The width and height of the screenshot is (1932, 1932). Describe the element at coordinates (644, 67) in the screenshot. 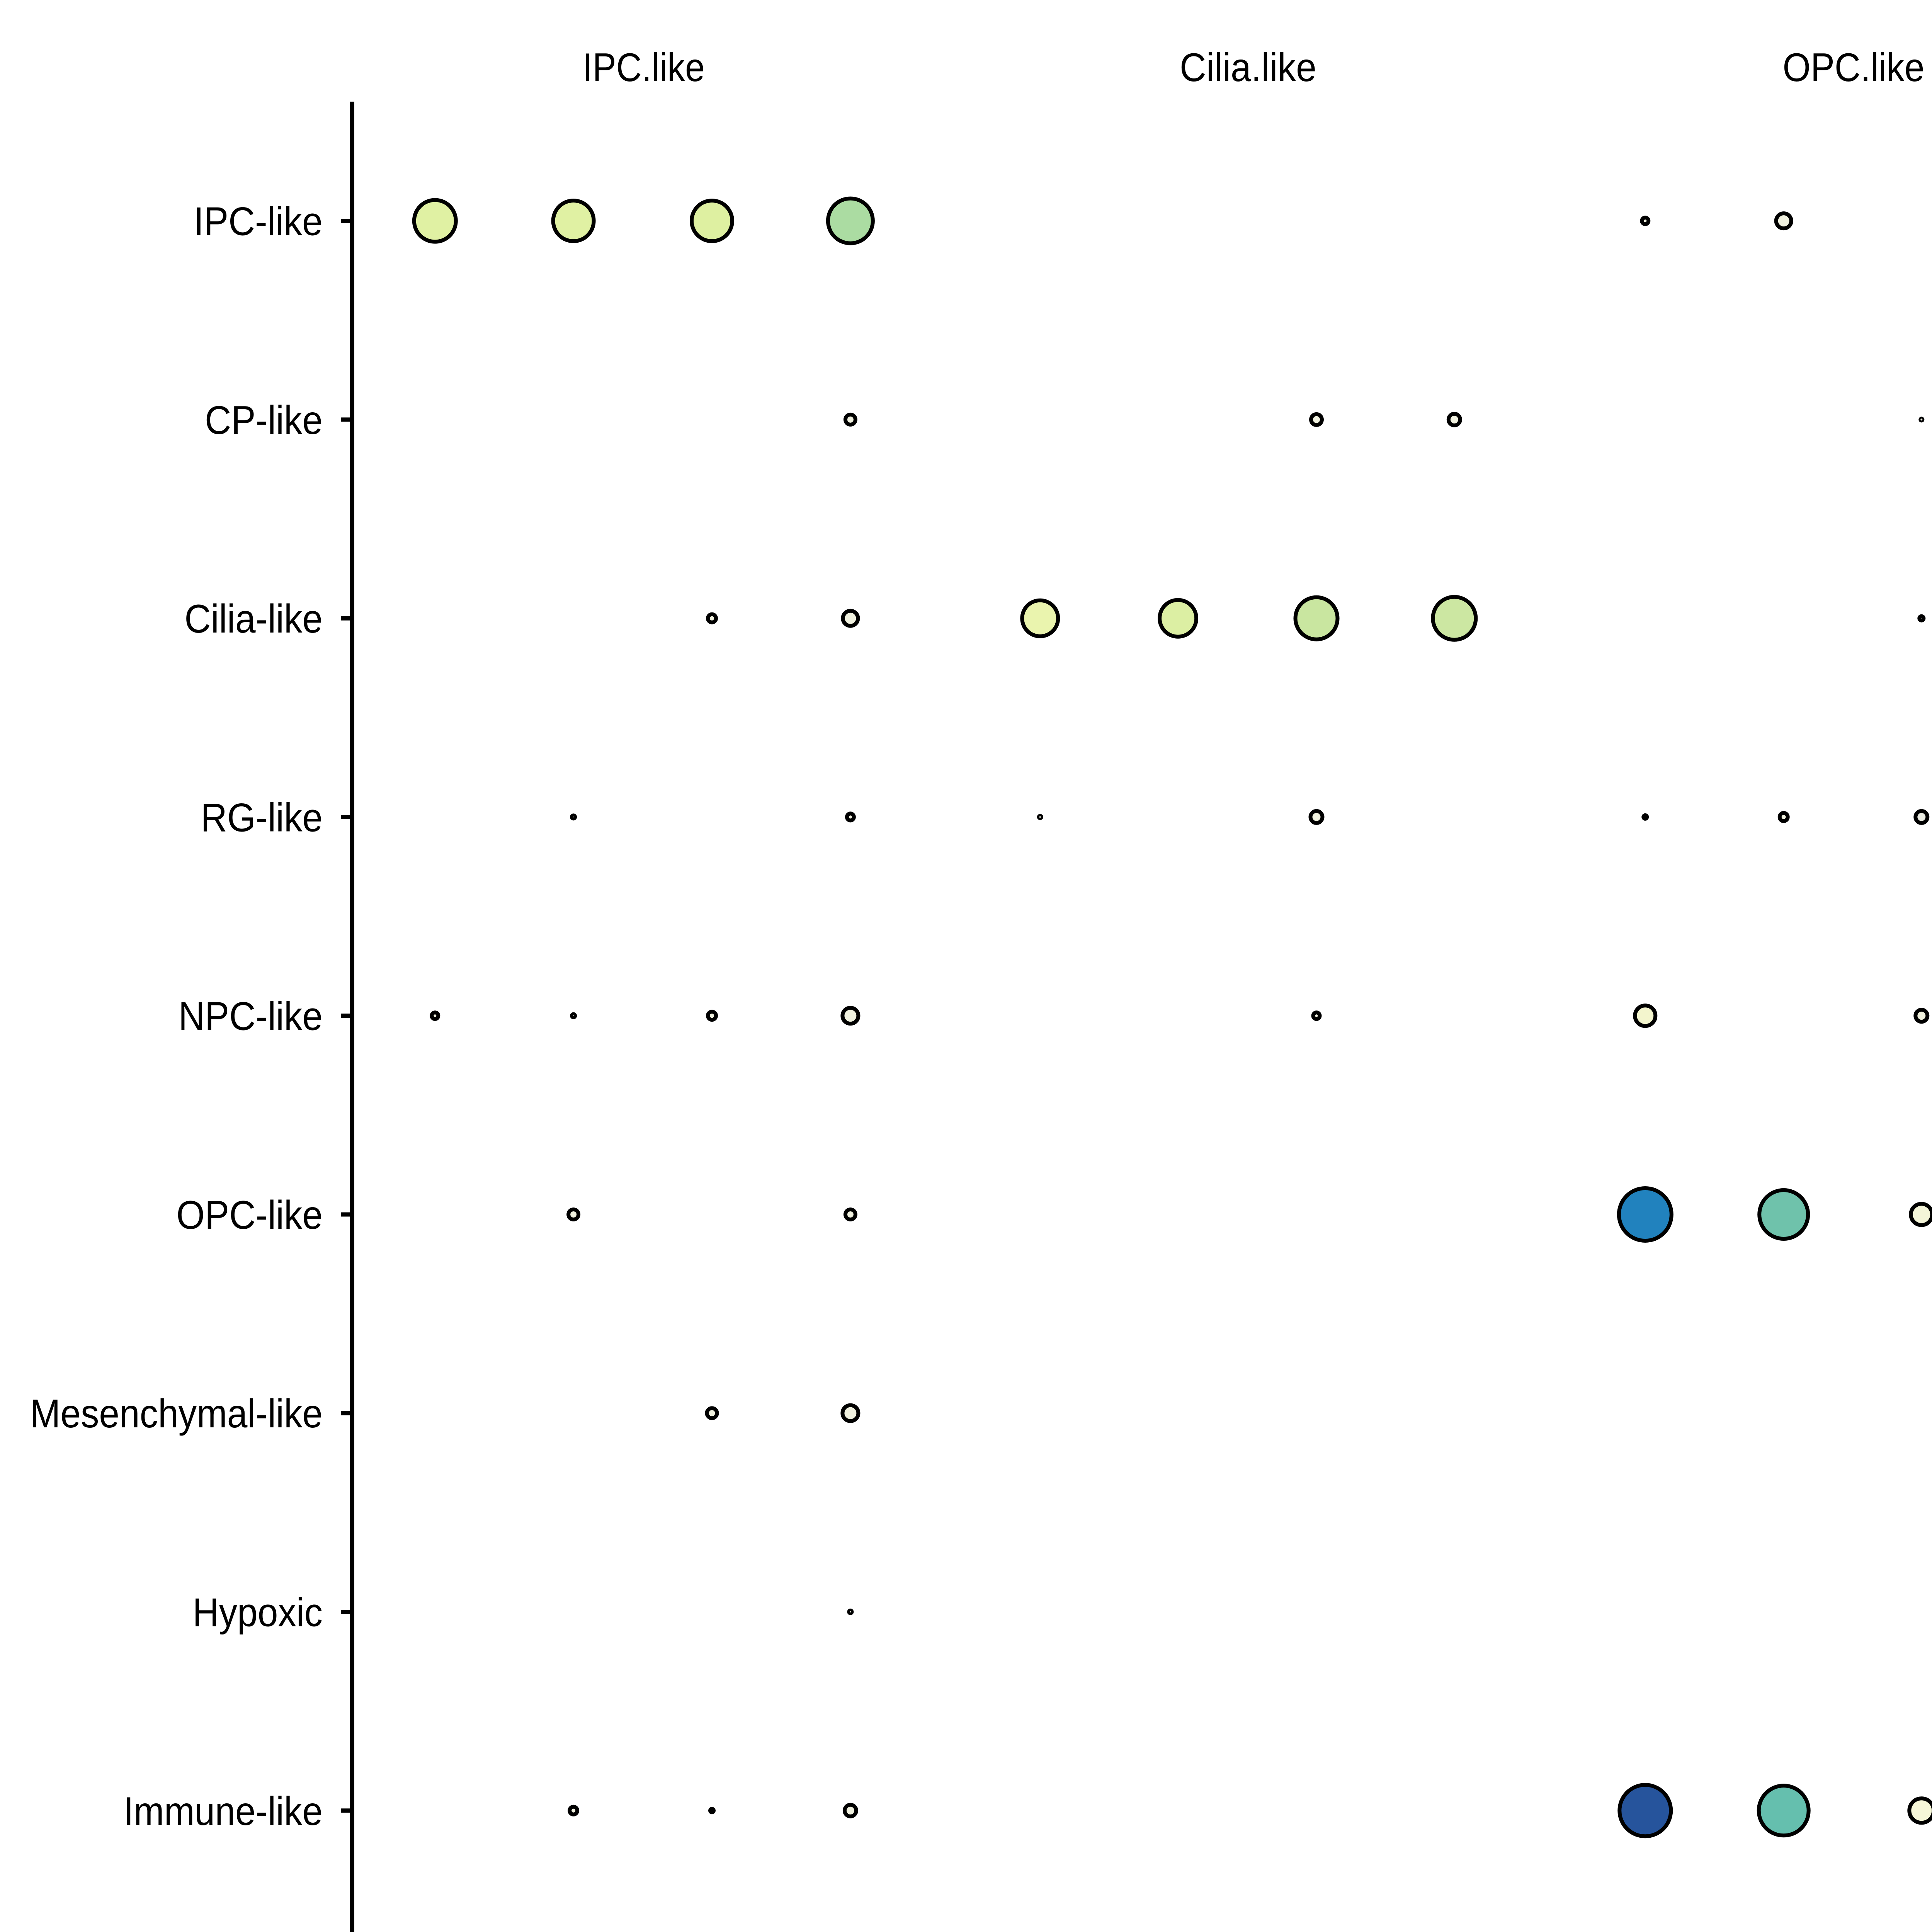

I see `svg-text: IPC.like` at that location.